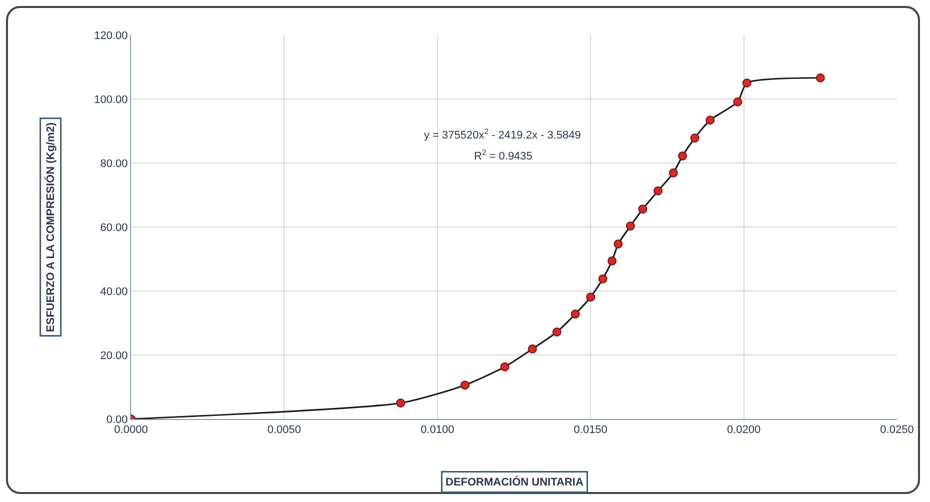 This screenshot has width=930, height=502. What do you see at coordinates (114, 228) in the screenshot?
I see `y-tick-label: 60.00` at bounding box center [114, 228].